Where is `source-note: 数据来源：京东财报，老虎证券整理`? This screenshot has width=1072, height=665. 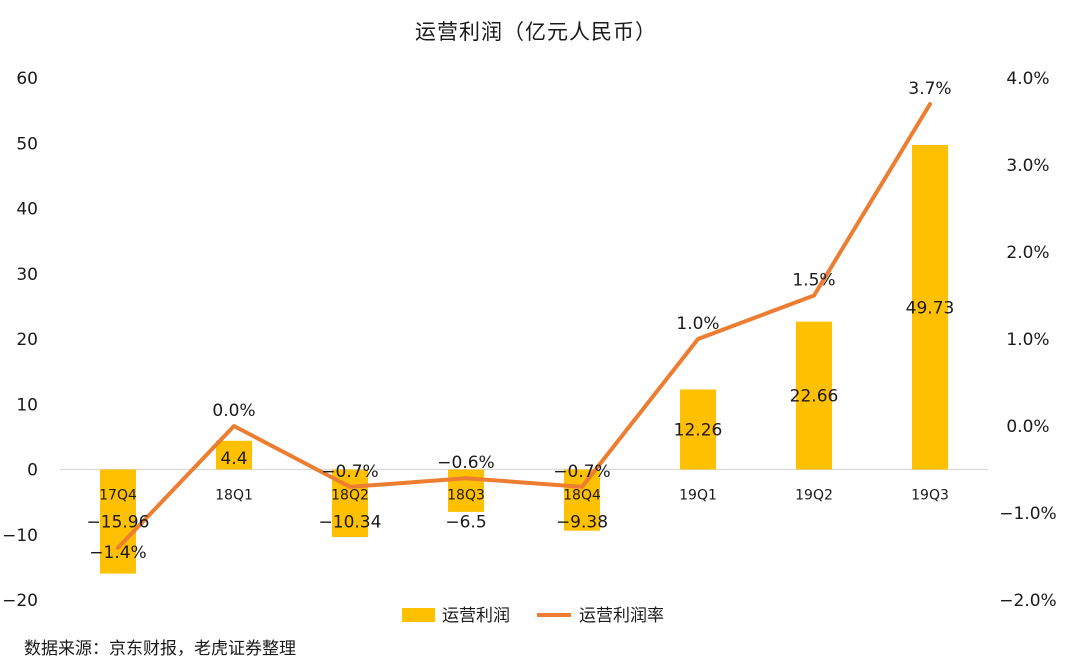
source-note: 数据来源：京东财报，老虎证券整理 is located at coordinates (160, 649).